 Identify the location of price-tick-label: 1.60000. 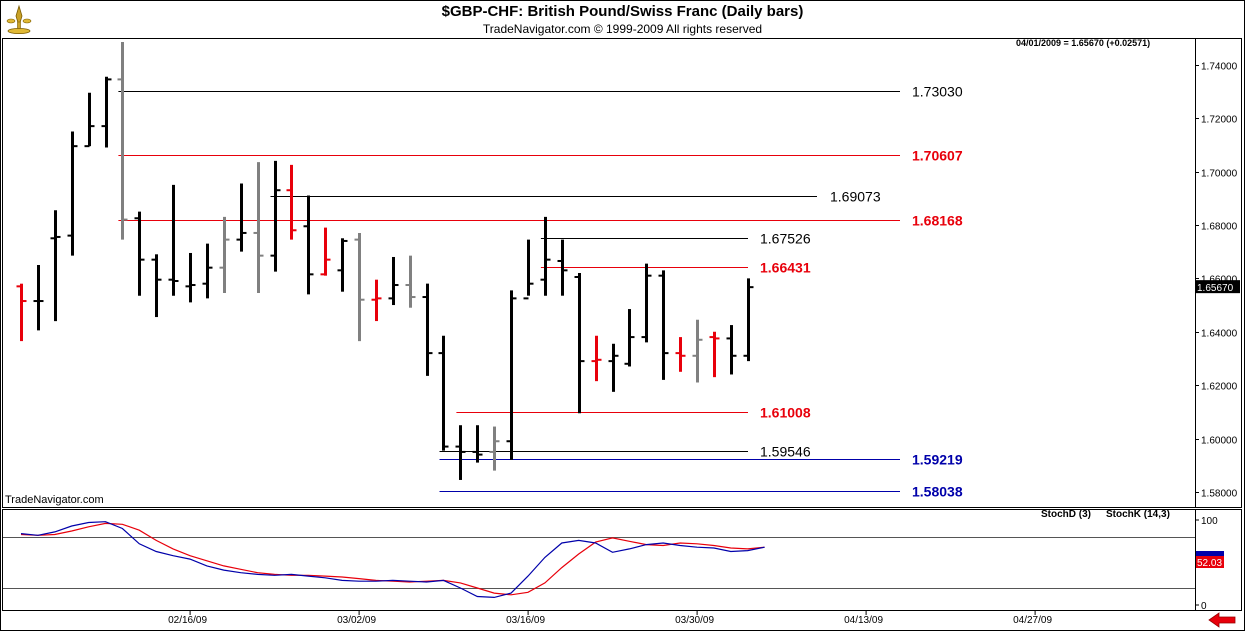
(1219, 441).